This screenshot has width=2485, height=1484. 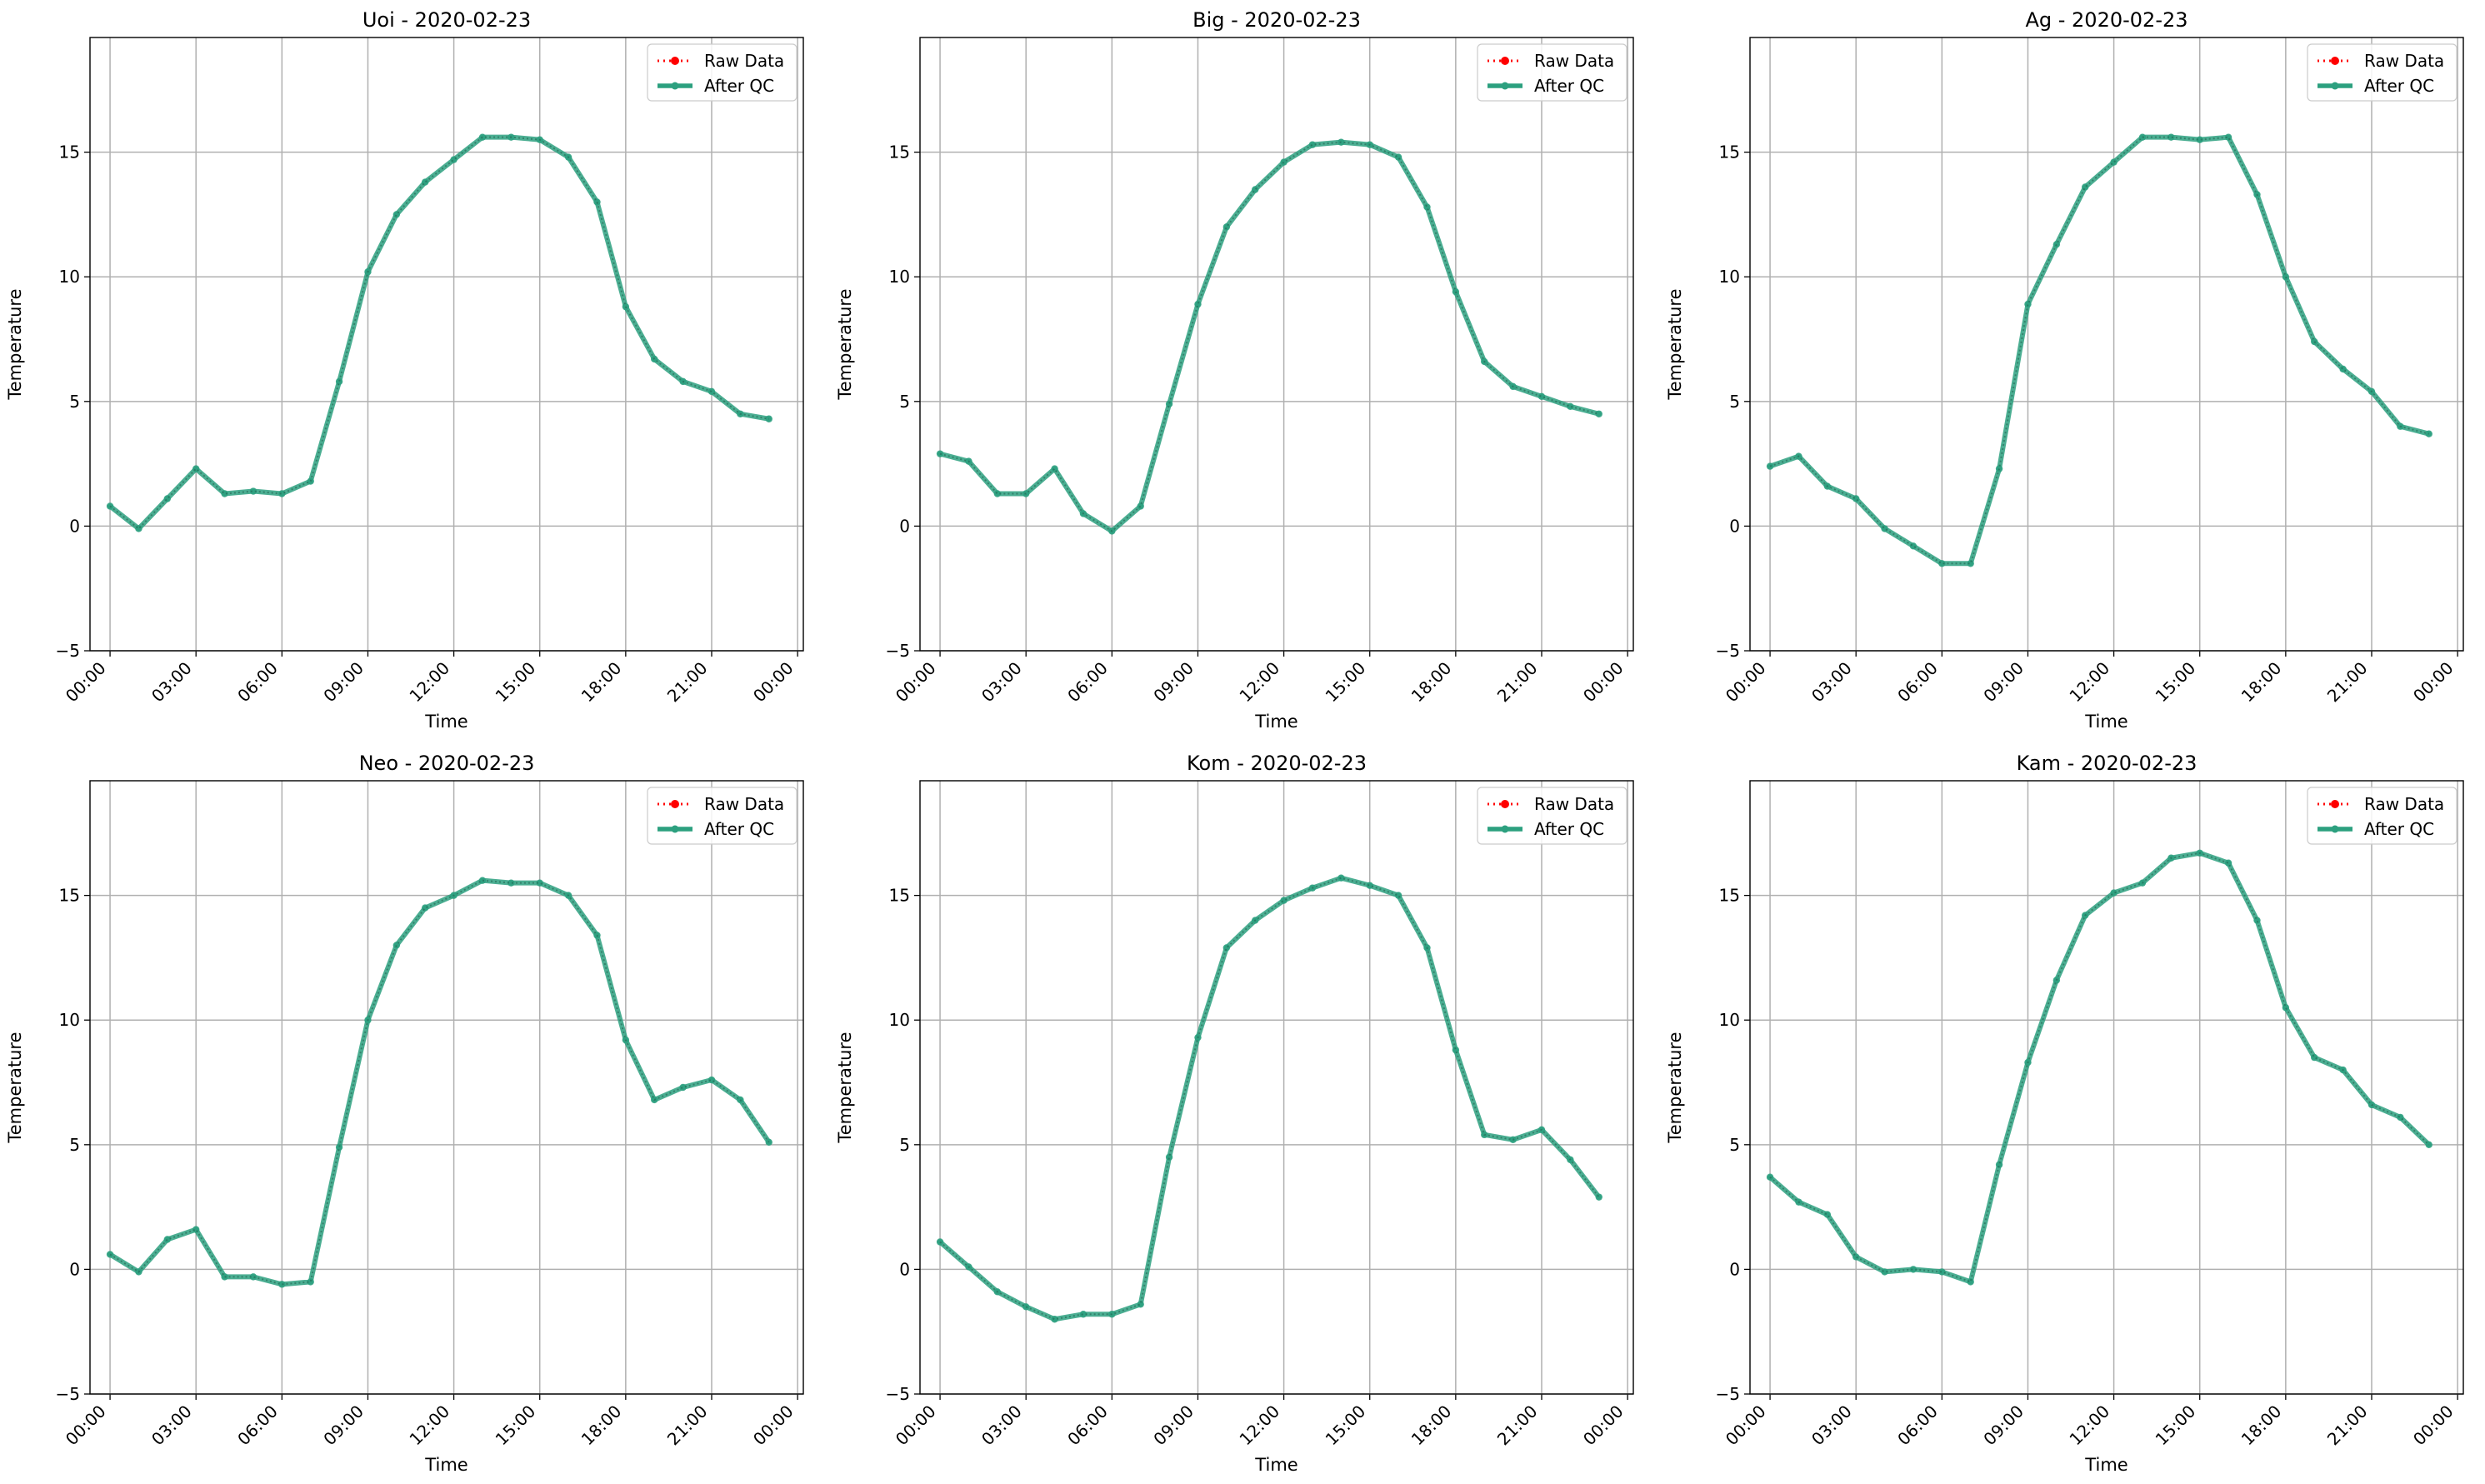 I want to click on chart-5-title: Kam - 2020-02-23, so click(x=2107, y=764).